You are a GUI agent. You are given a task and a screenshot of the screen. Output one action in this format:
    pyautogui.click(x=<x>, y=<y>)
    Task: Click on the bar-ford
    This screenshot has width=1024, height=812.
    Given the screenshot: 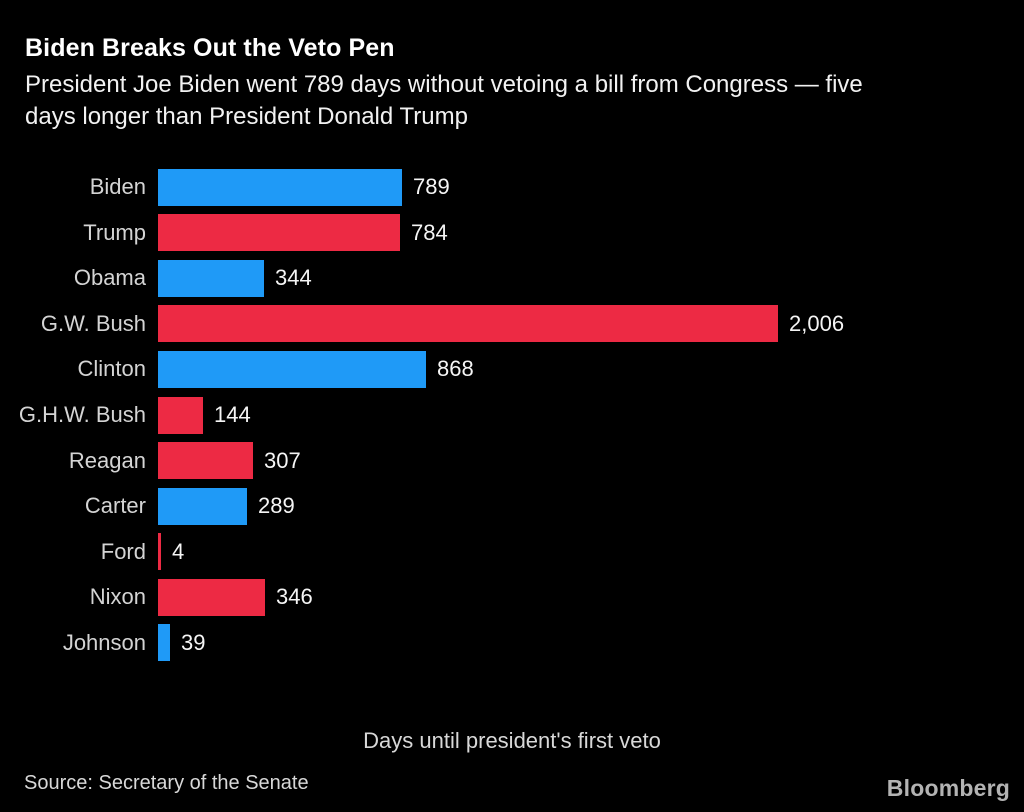 What is the action you would take?
    pyautogui.click(x=159, y=552)
    